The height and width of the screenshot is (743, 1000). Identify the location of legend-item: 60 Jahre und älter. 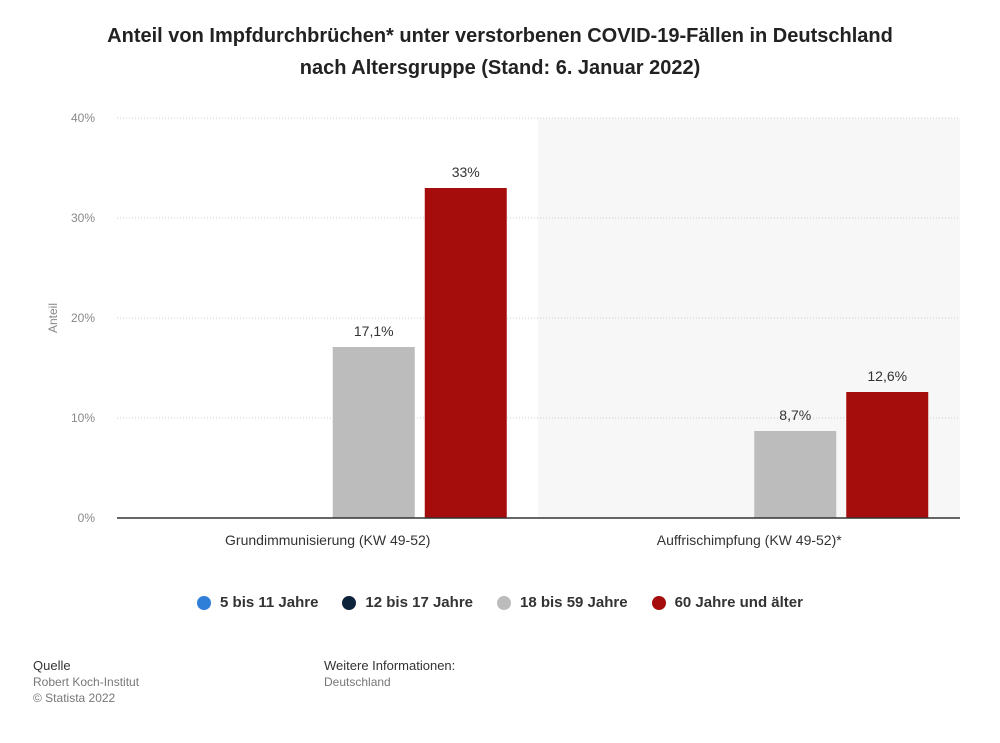
(727, 602).